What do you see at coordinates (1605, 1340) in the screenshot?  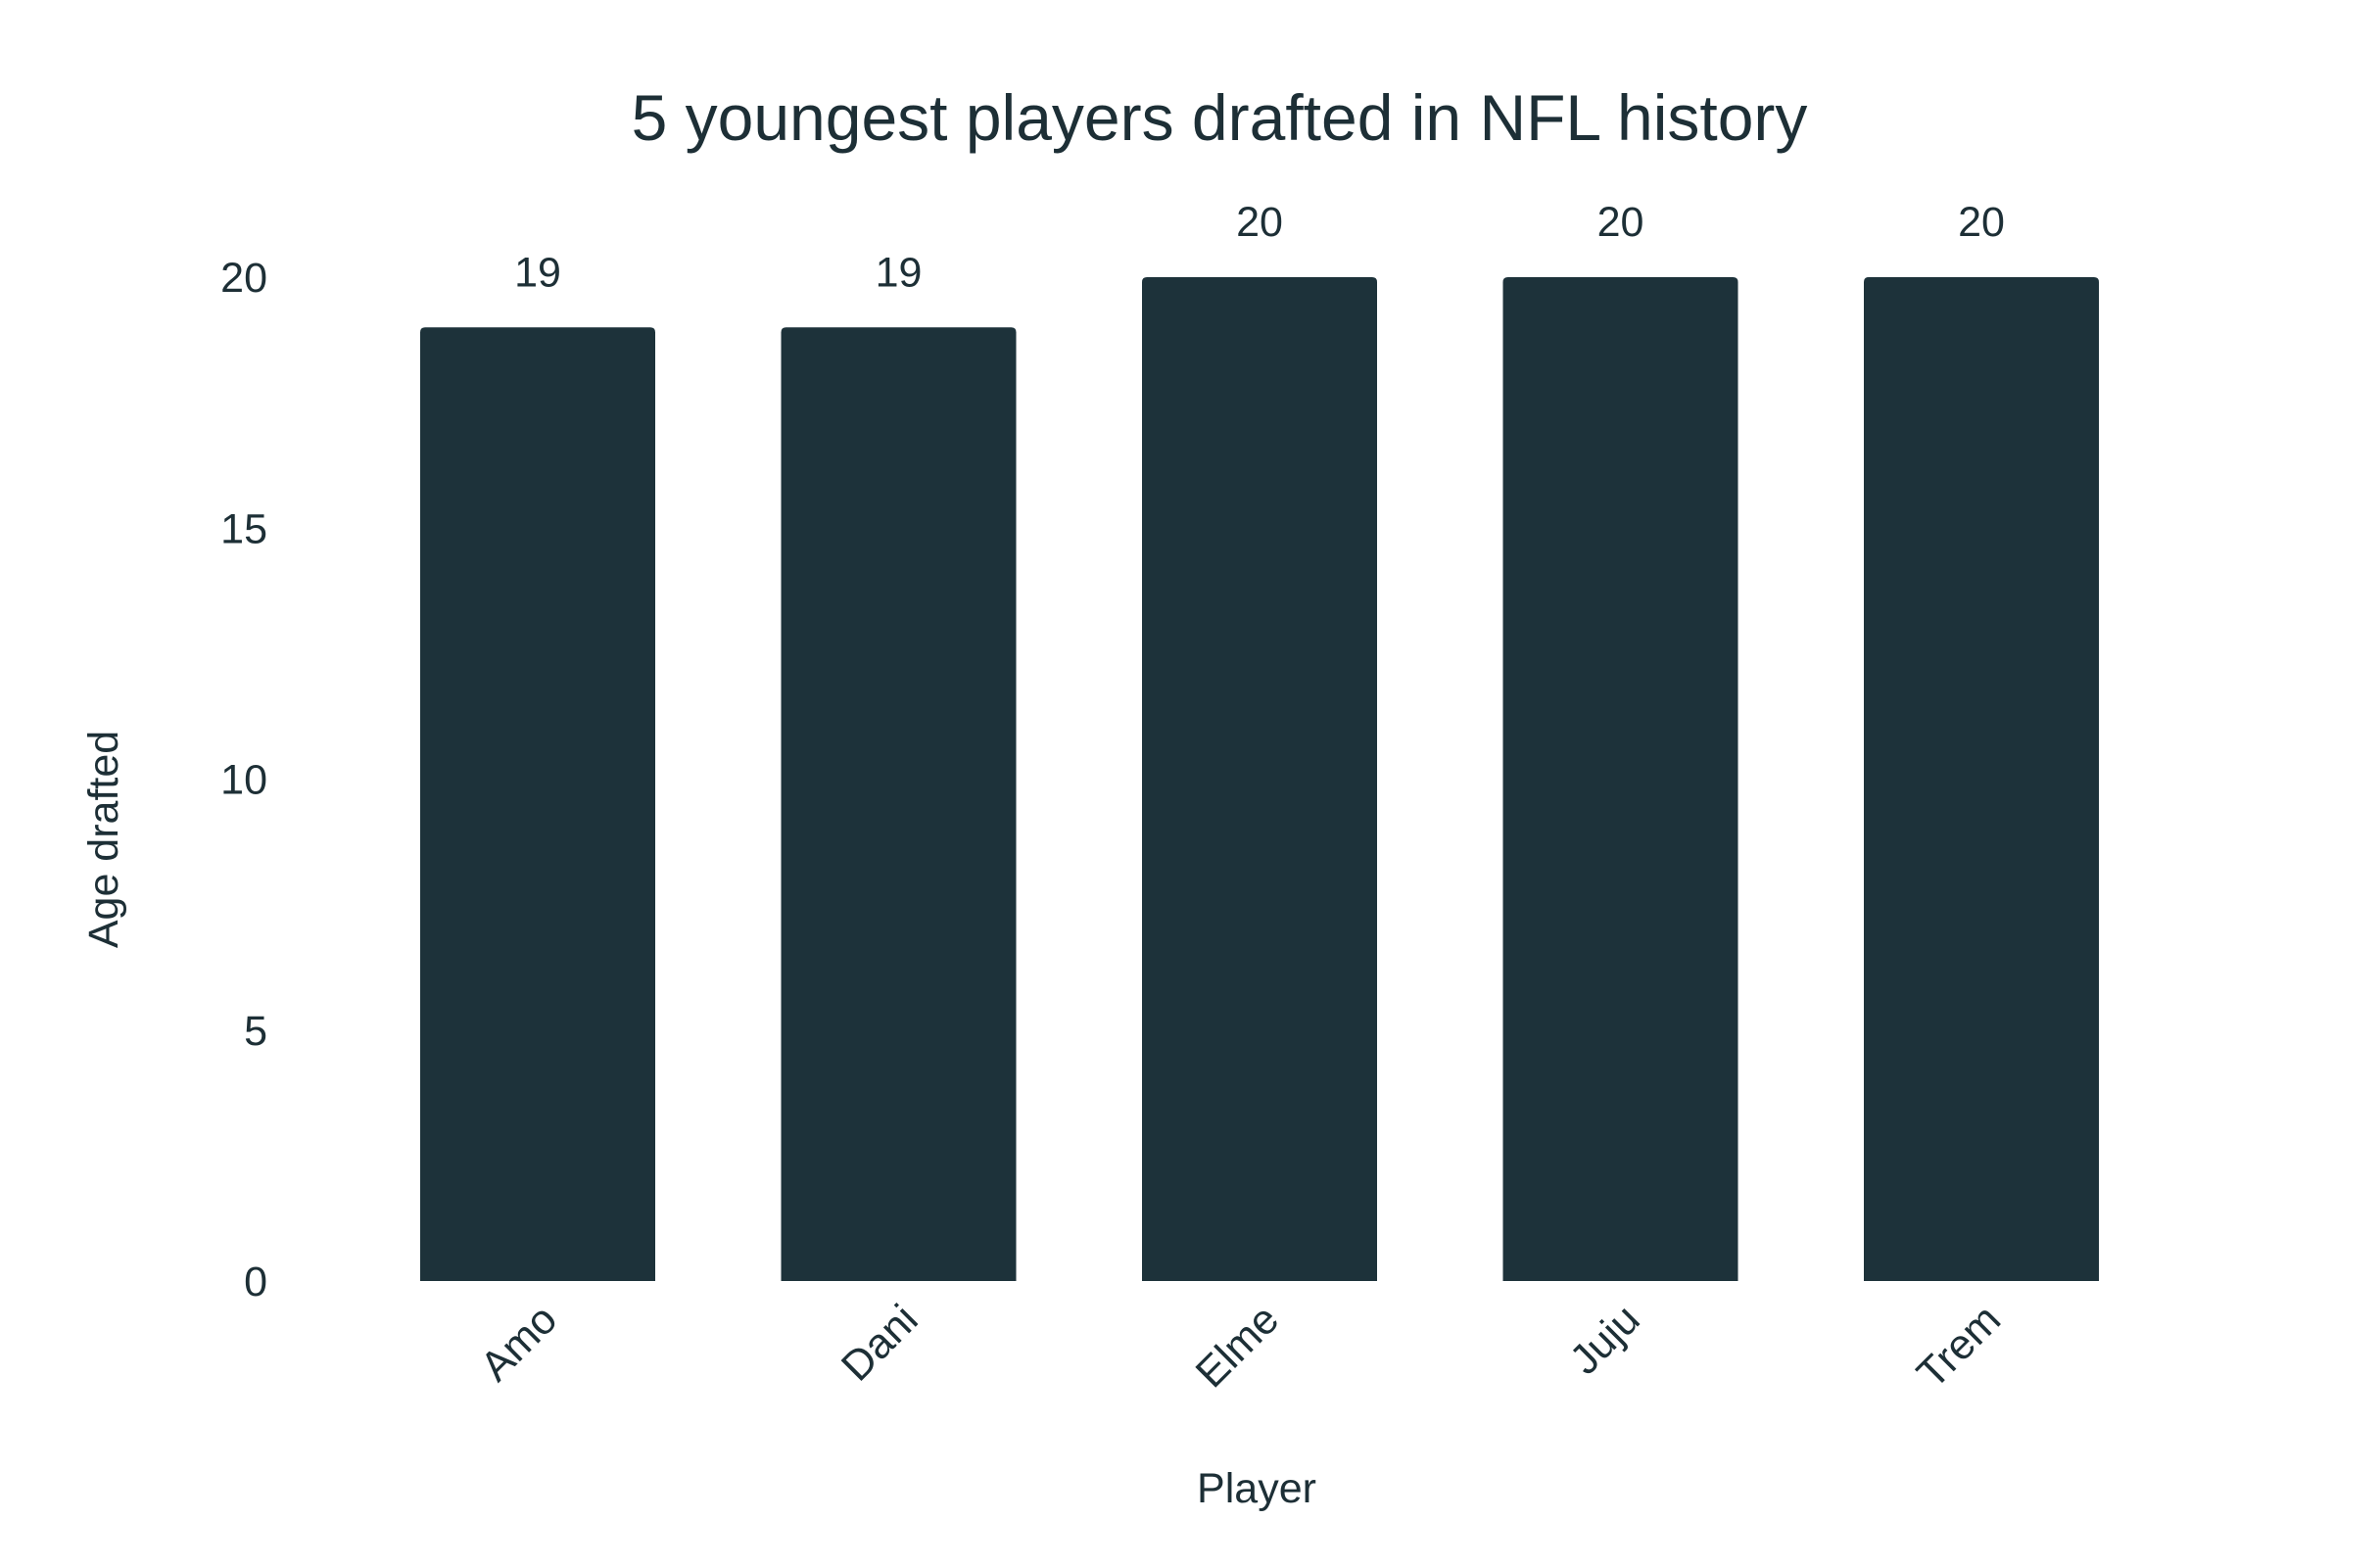 I see `x-tick-label-juju: Juju` at bounding box center [1605, 1340].